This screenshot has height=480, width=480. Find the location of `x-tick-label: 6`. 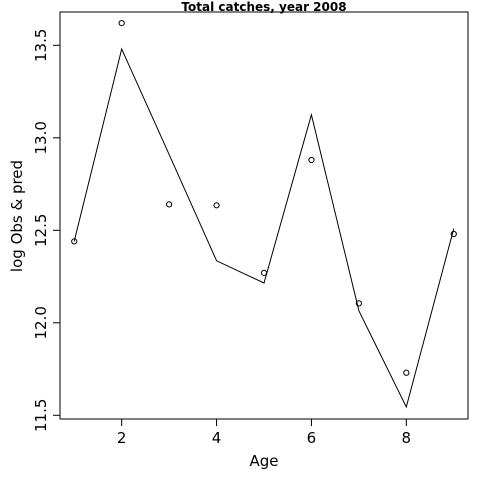

x-tick-label: 6 is located at coordinates (312, 438).